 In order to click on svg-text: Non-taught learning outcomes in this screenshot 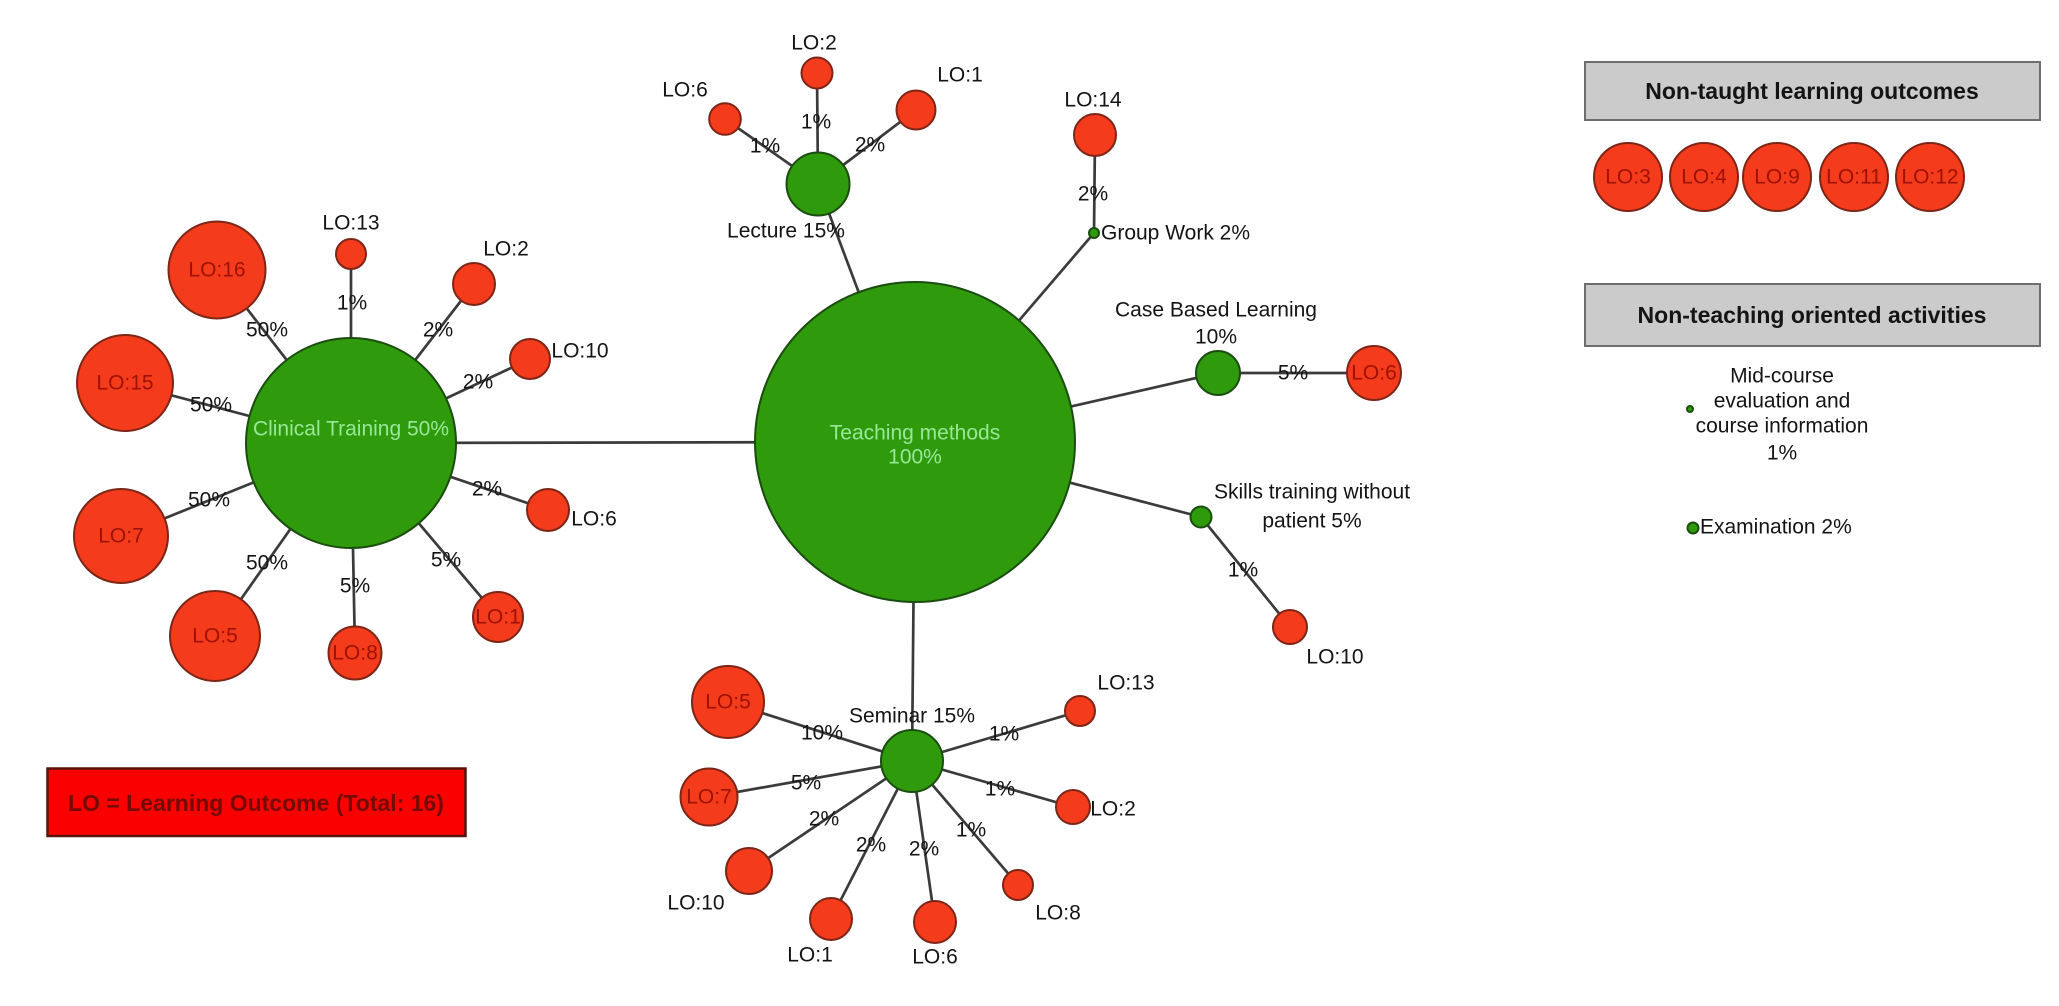, I will do `click(1812, 91)`.